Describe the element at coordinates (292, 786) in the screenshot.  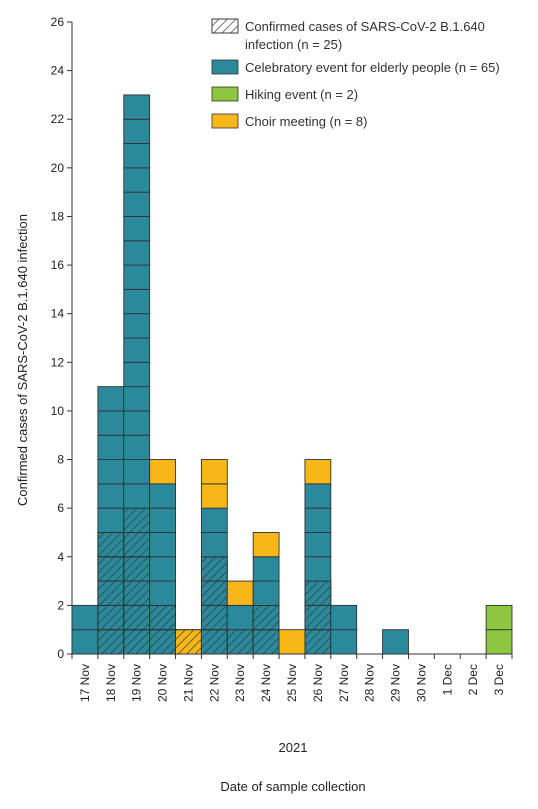
I see `x-axis-title: Date of sample collection` at that location.